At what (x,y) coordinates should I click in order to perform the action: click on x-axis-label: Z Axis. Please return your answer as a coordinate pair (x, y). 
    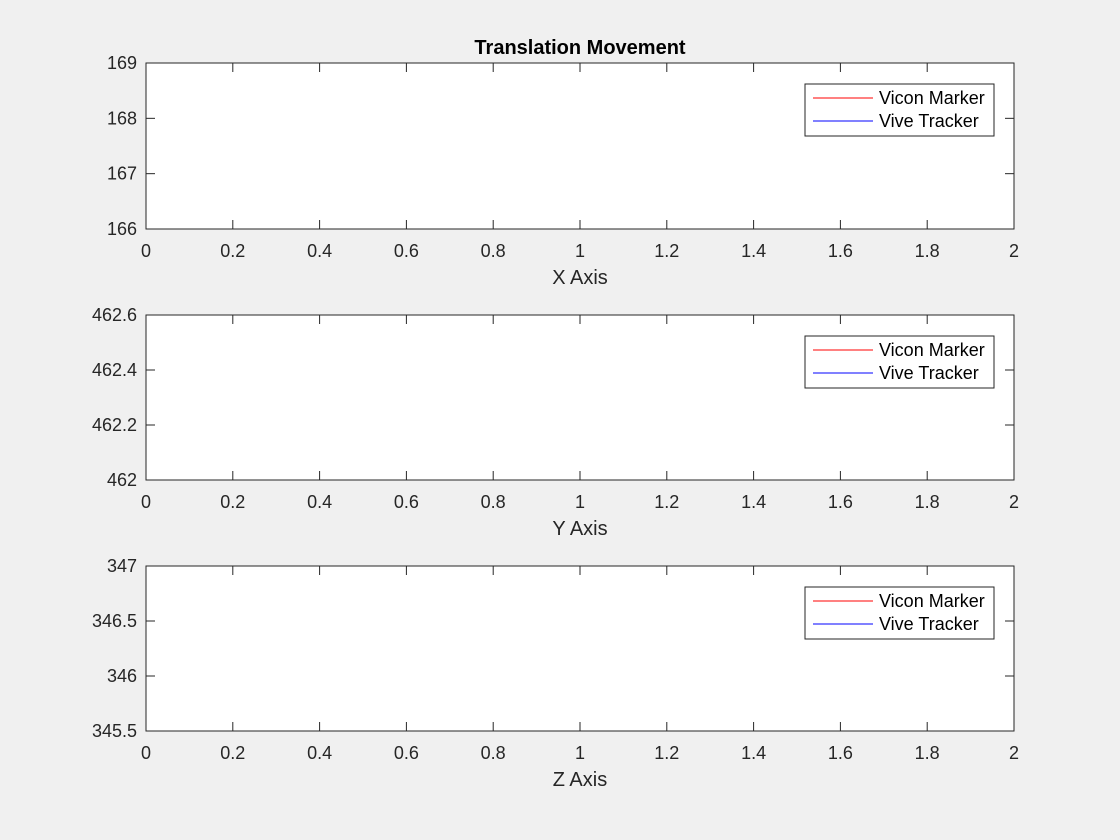
    Looking at the image, I should click on (580, 780).